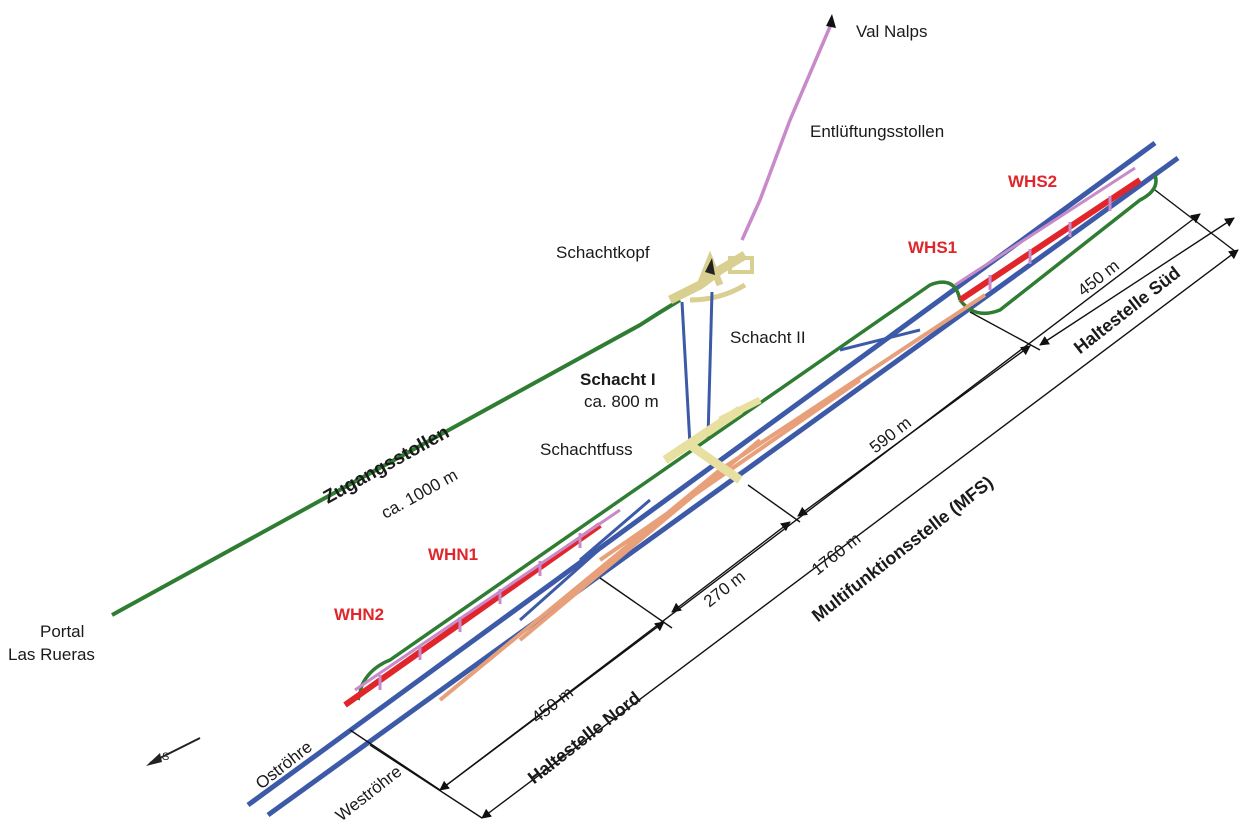 Image resolution: width=1242 pixels, height=825 pixels. What do you see at coordinates (586, 449) in the screenshot?
I see `schachtfuss-label: Schachtfuss` at bounding box center [586, 449].